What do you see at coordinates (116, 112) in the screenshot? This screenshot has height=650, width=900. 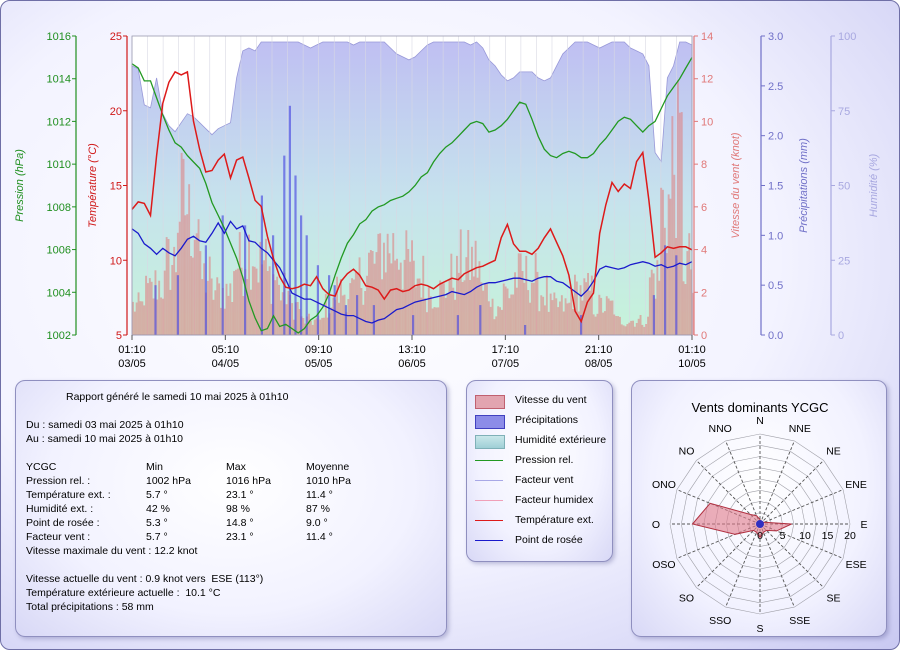 I see `temperature-tick-label: 20` at bounding box center [116, 112].